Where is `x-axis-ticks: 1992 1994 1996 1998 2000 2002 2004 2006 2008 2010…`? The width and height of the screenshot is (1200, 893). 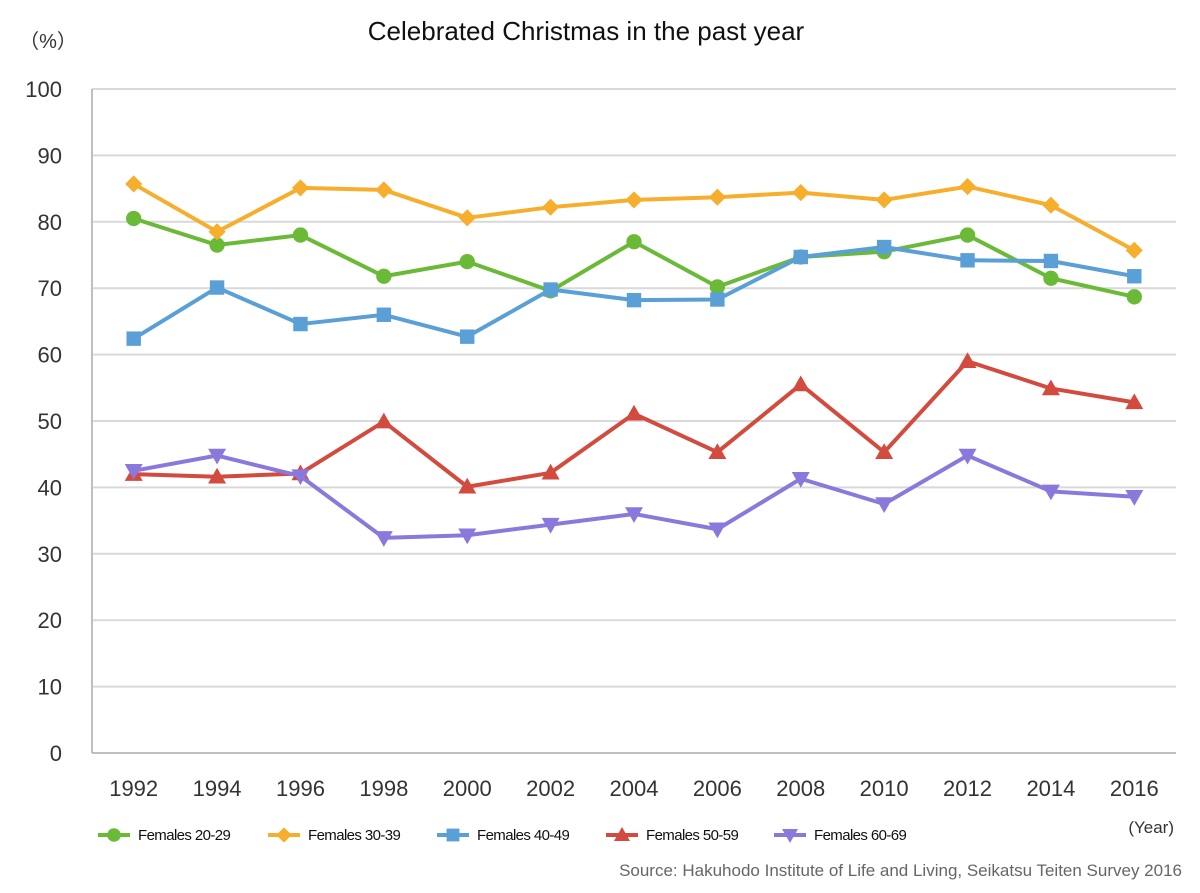 x-axis-ticks: 1992 1994 1996 1998 2000 2002 2004 2006 2008 2010… is located at coordinates (634, 788).